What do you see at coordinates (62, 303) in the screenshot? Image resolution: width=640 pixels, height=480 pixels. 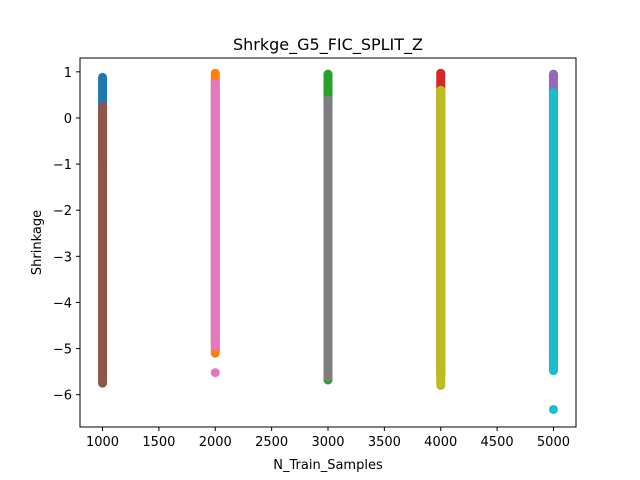 I see `y-tick-label: −4` at bounding box center [62, 303].